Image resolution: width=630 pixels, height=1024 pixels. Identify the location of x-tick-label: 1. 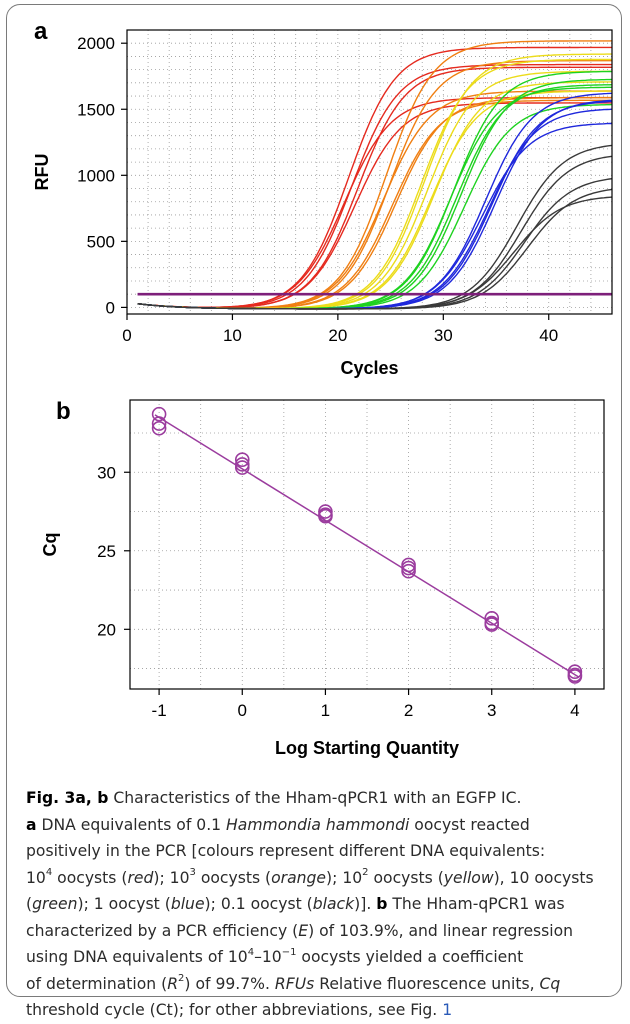
(325, 710).